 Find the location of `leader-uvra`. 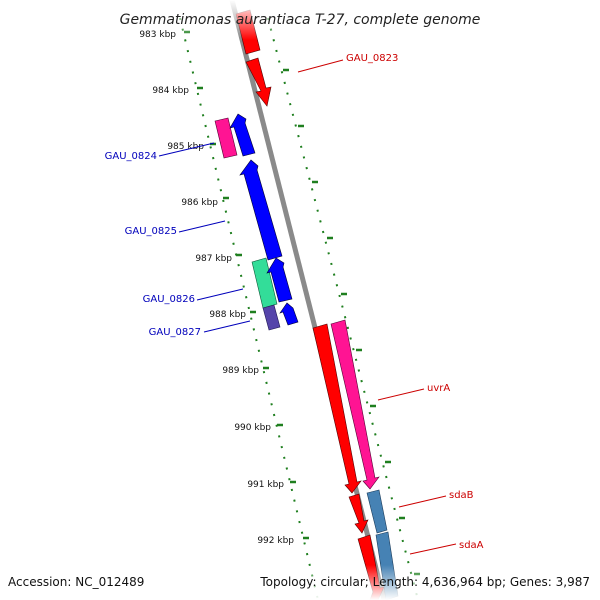

leader-uvra is located at coordinates (401, 394).